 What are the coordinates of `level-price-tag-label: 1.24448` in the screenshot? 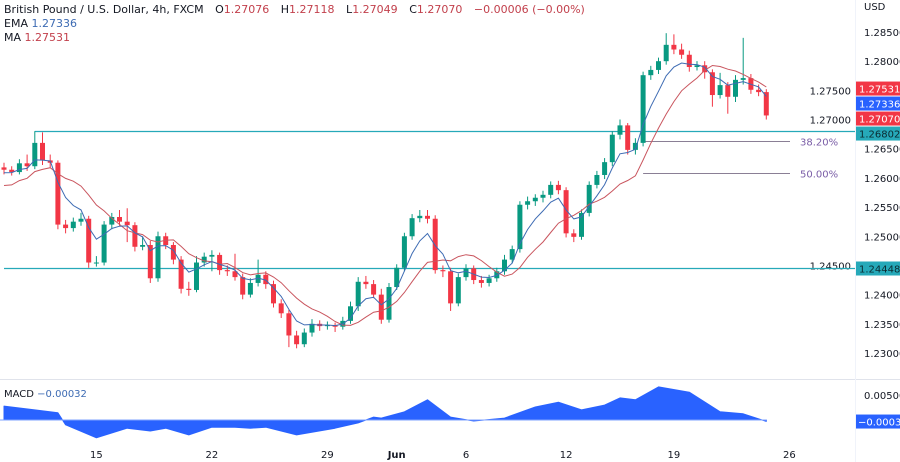 It's located at (879, 270).